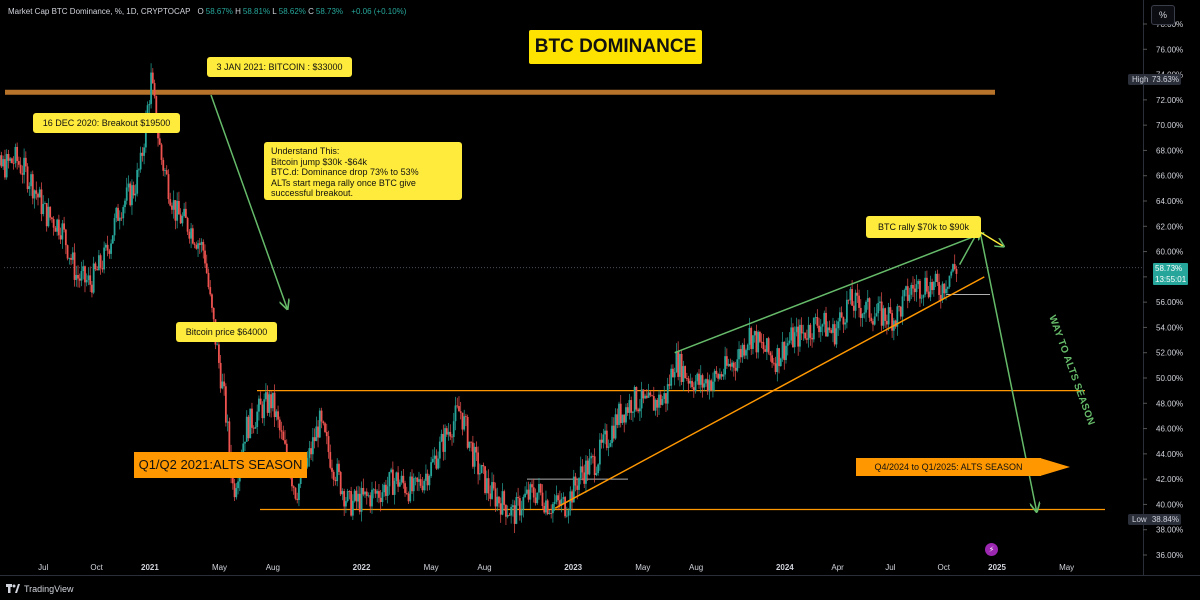  What do you see at coordinates (573, 567) in the screenshot?
I see `x-tick-label: 2023` at bounding box center [573, 567].